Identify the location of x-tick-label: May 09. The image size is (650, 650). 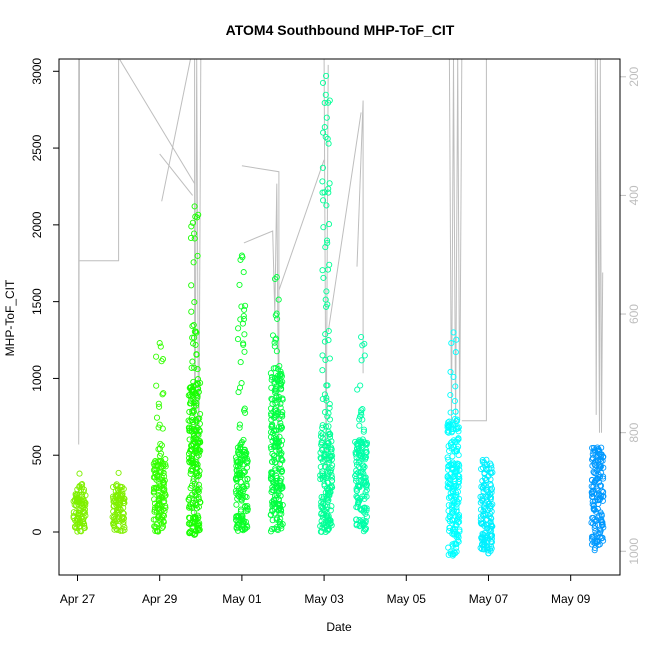
(571, 599).